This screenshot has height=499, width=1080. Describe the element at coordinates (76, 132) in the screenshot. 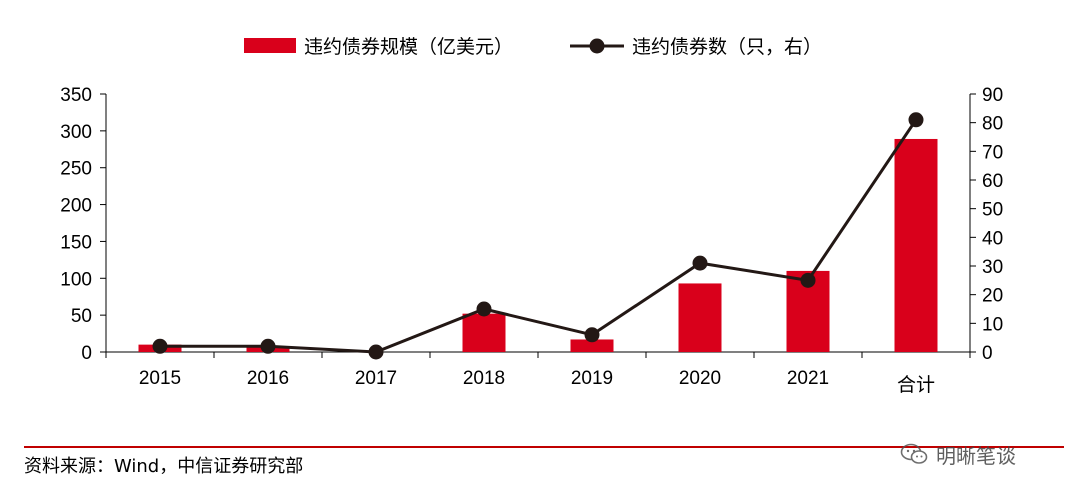

I see `left-tick-label: 300` at that location.